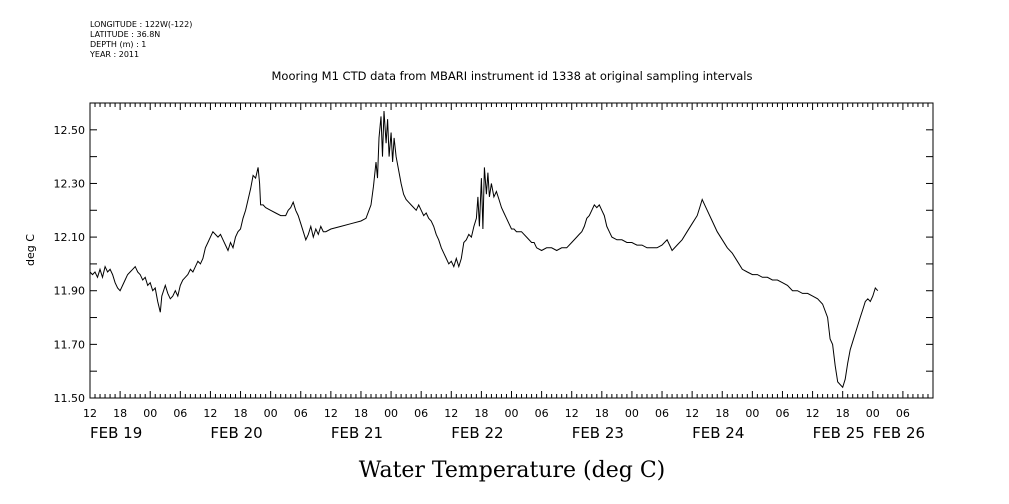  I want to click on x-day-label: FEB 25, so click(839, 433).